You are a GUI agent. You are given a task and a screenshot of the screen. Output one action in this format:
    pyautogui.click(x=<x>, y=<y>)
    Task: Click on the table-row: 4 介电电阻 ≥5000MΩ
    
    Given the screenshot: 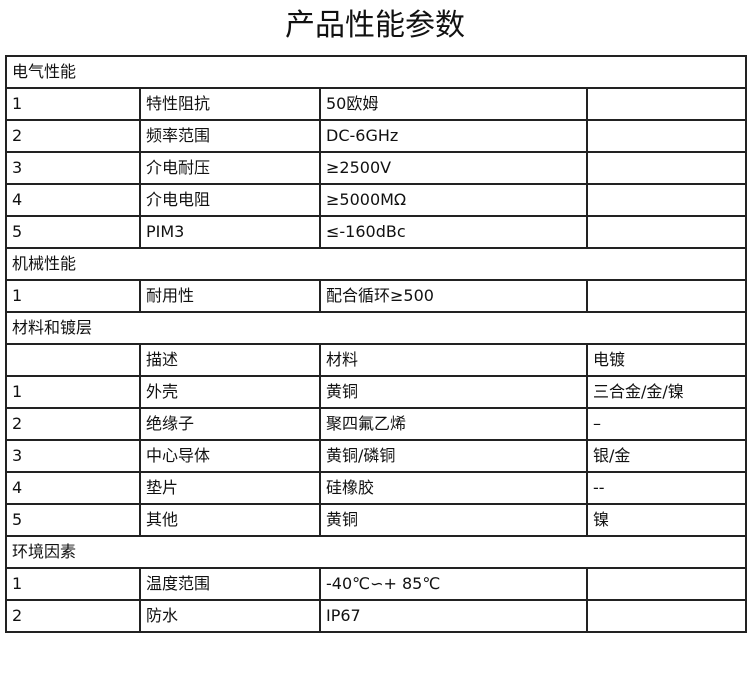 What is the action you would take?
    pyautogui.click(x=376, y=200)
    